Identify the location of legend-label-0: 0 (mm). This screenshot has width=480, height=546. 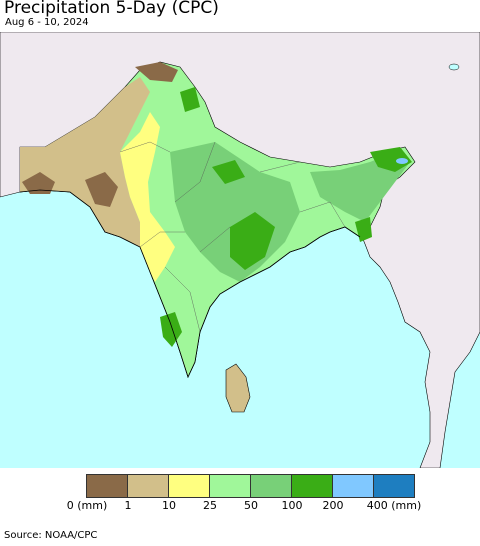
(87, 505).